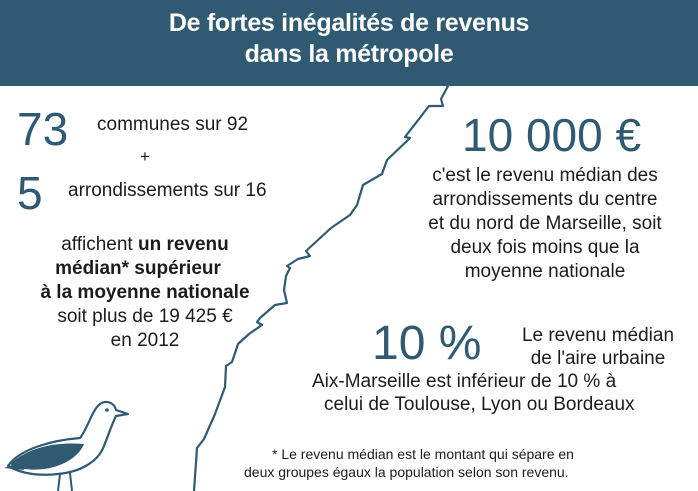 This screenshot has height=491, width=698. I want to click on communes-text: communes sur 92, so click(173, 124).